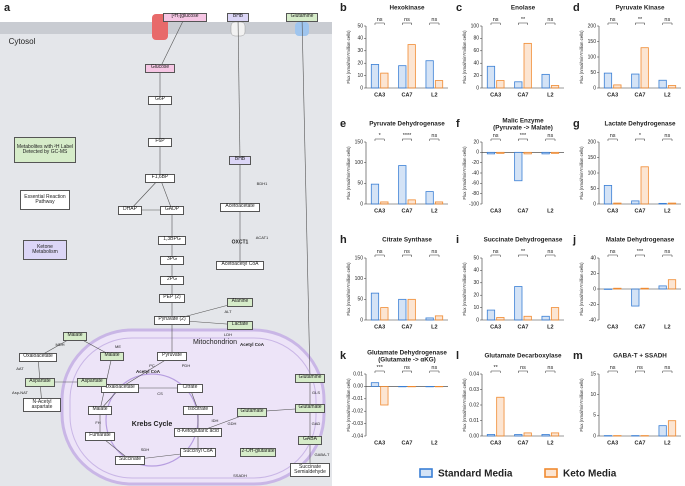  I want to click on diagram-text: GAD, so click(316, 423).